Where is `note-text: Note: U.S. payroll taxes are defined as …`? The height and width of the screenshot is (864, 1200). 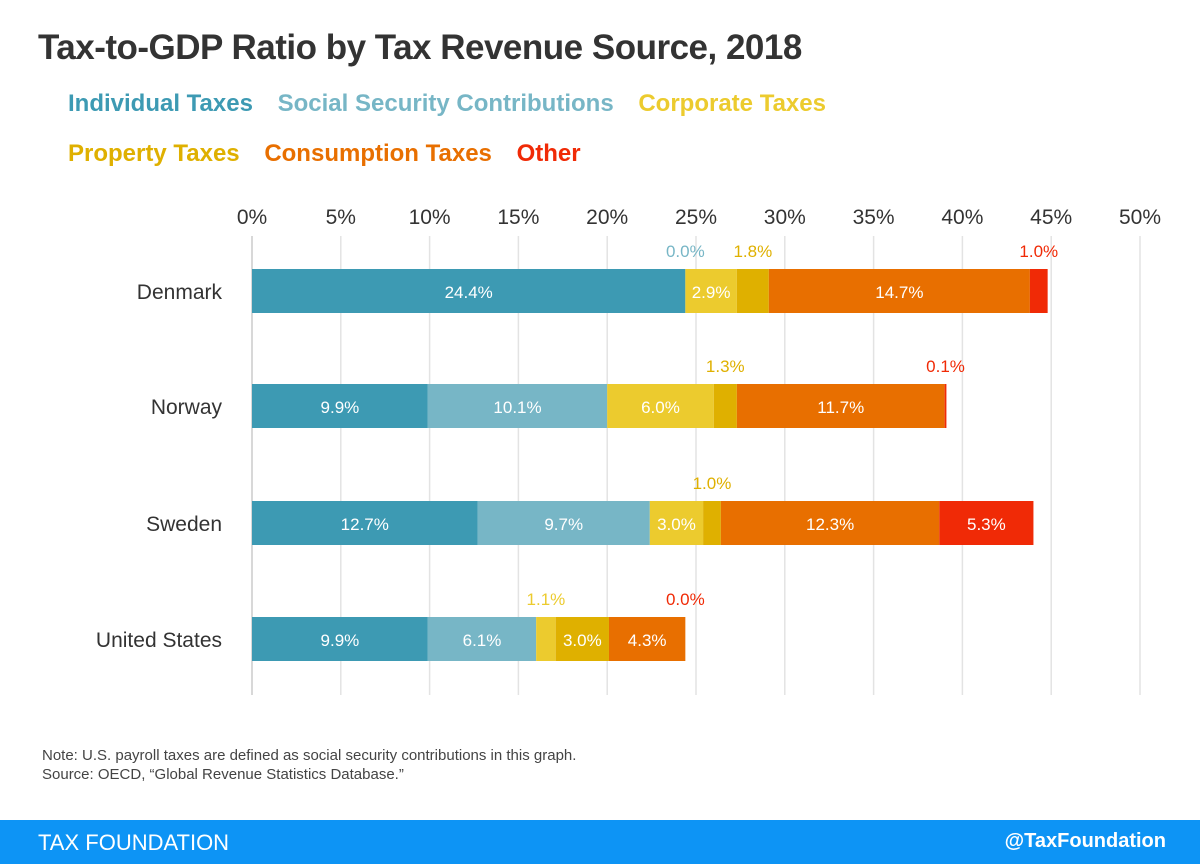
note-text: Note: U.S. payroll taxes are defined as … is located at coordinates (309, 755).